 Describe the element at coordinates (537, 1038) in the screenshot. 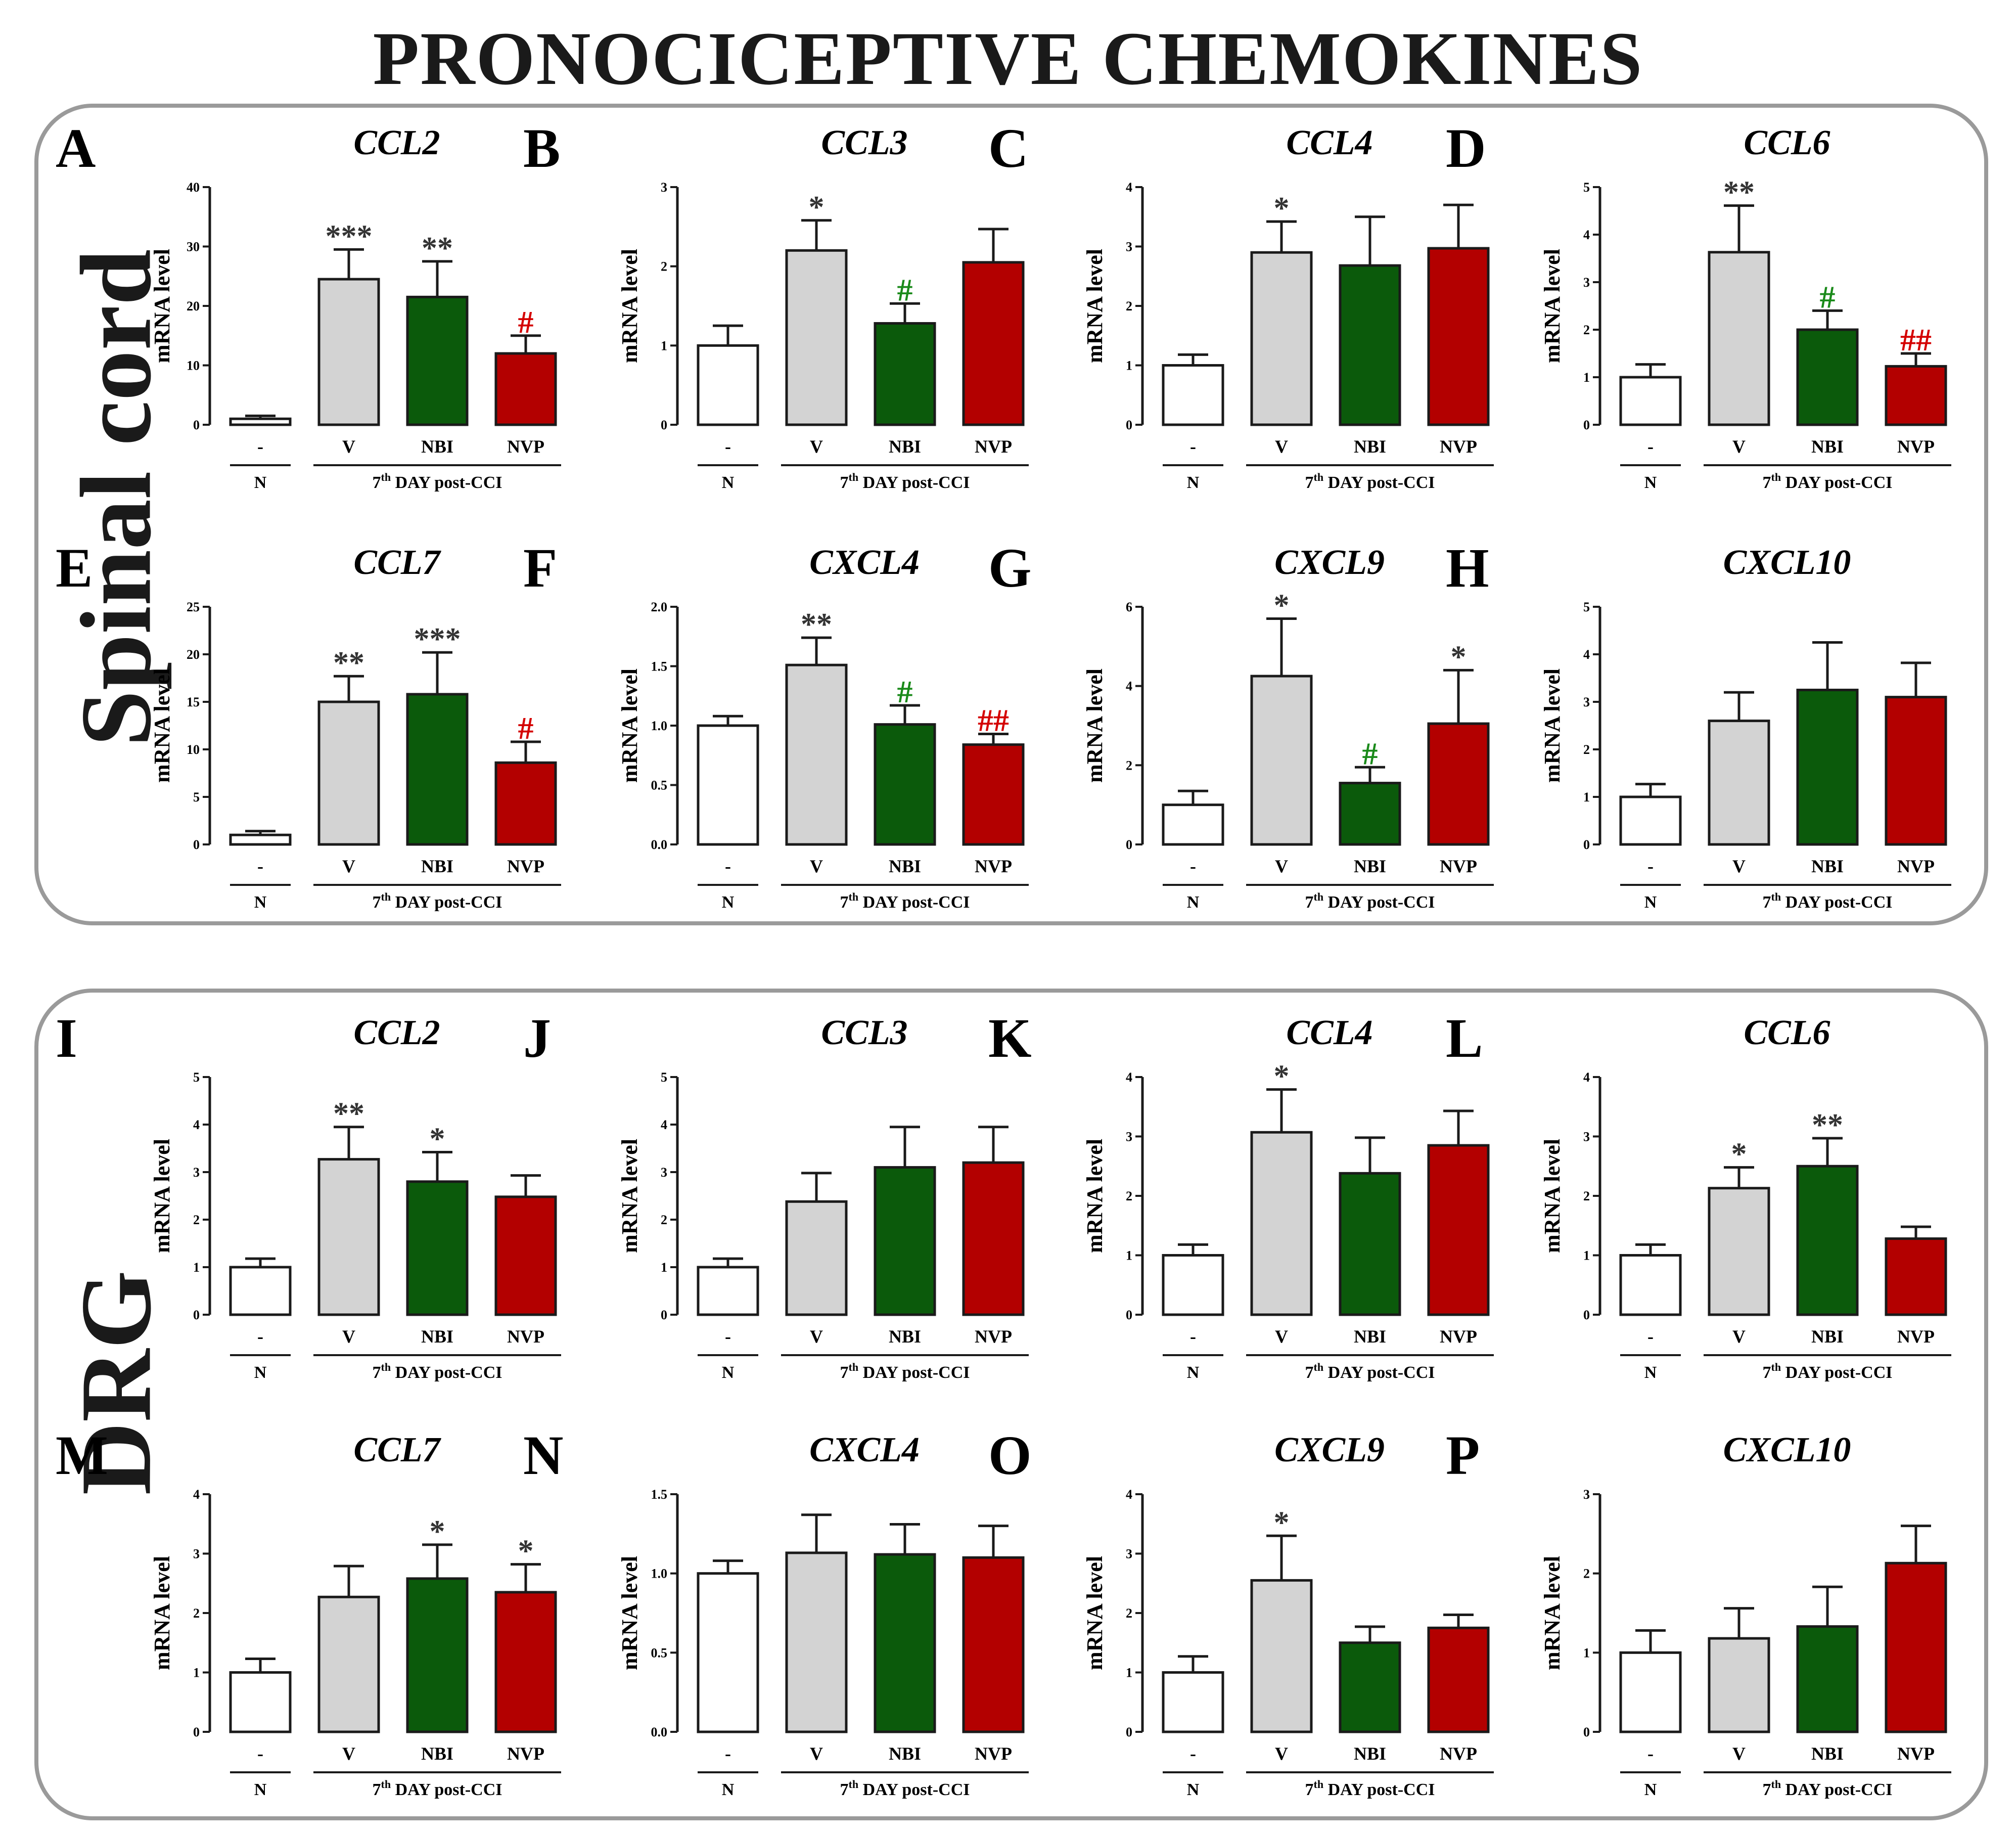

I see `panel-letter: J` at that location.